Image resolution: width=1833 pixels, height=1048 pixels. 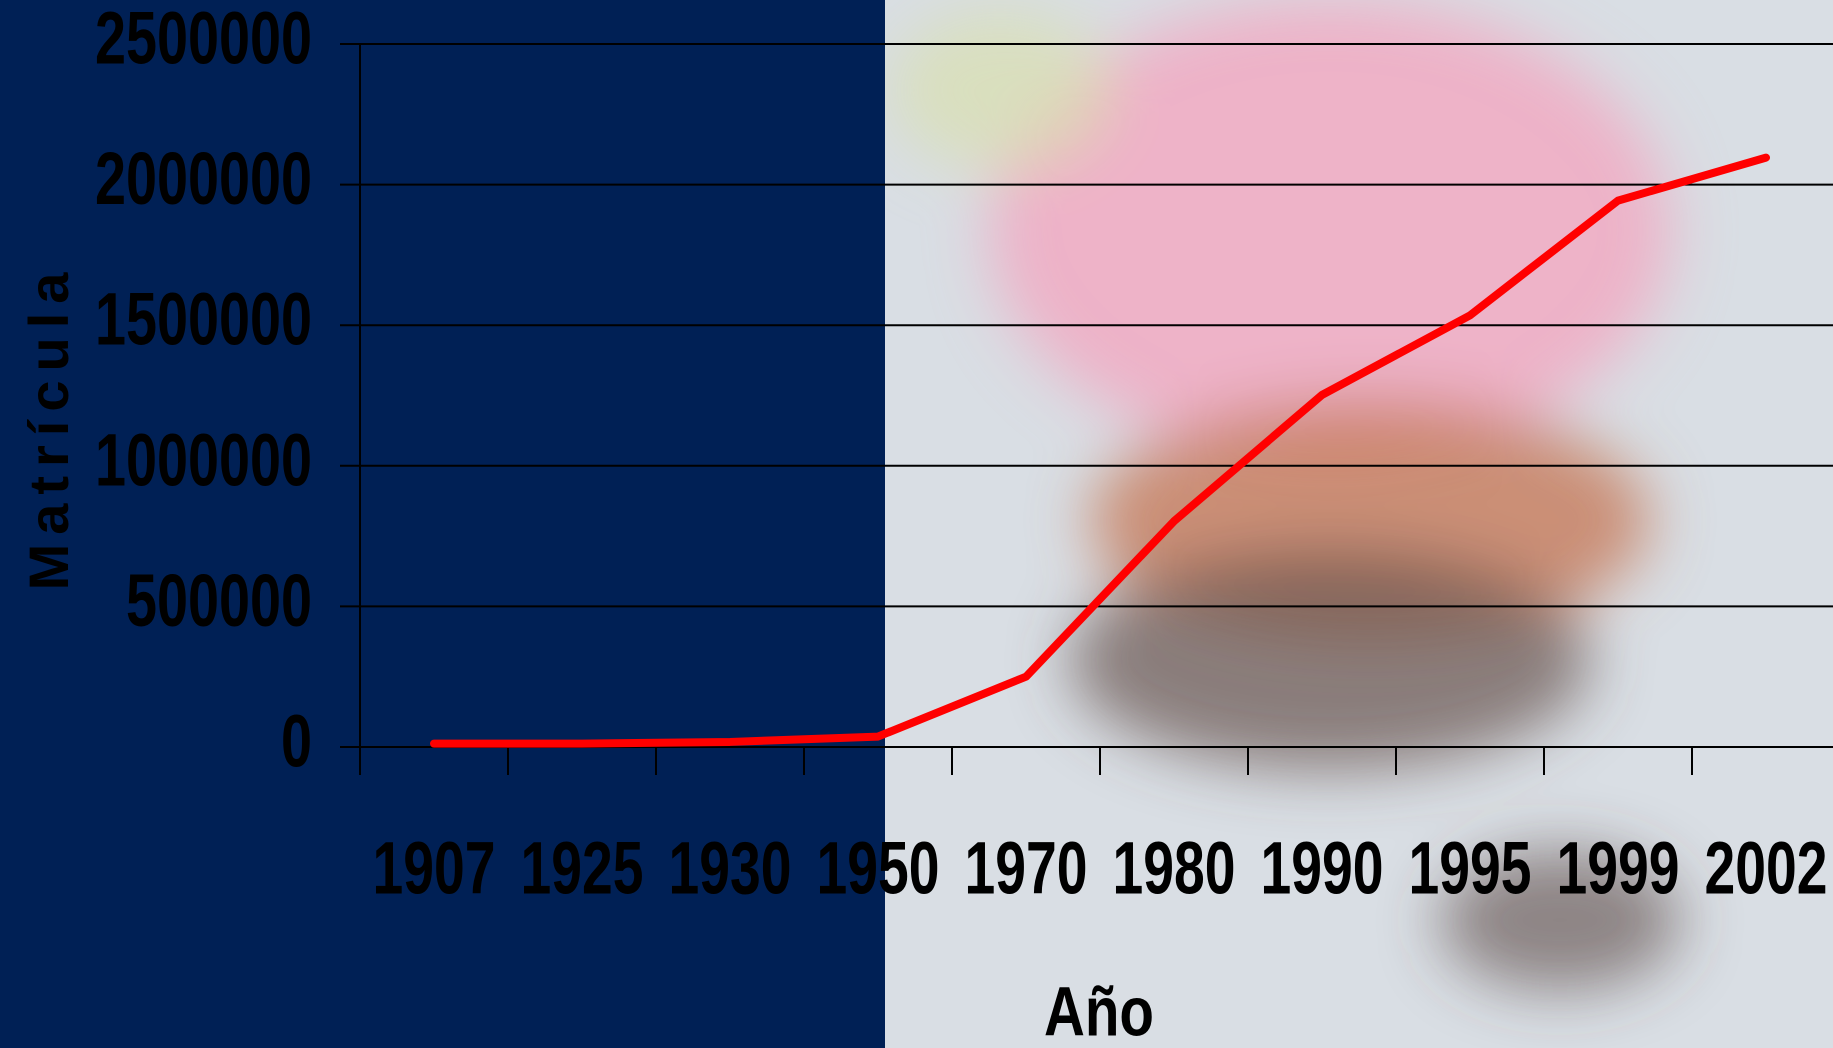 I want to click on x-tick-label: 1980, so click(x=1174, y=868).